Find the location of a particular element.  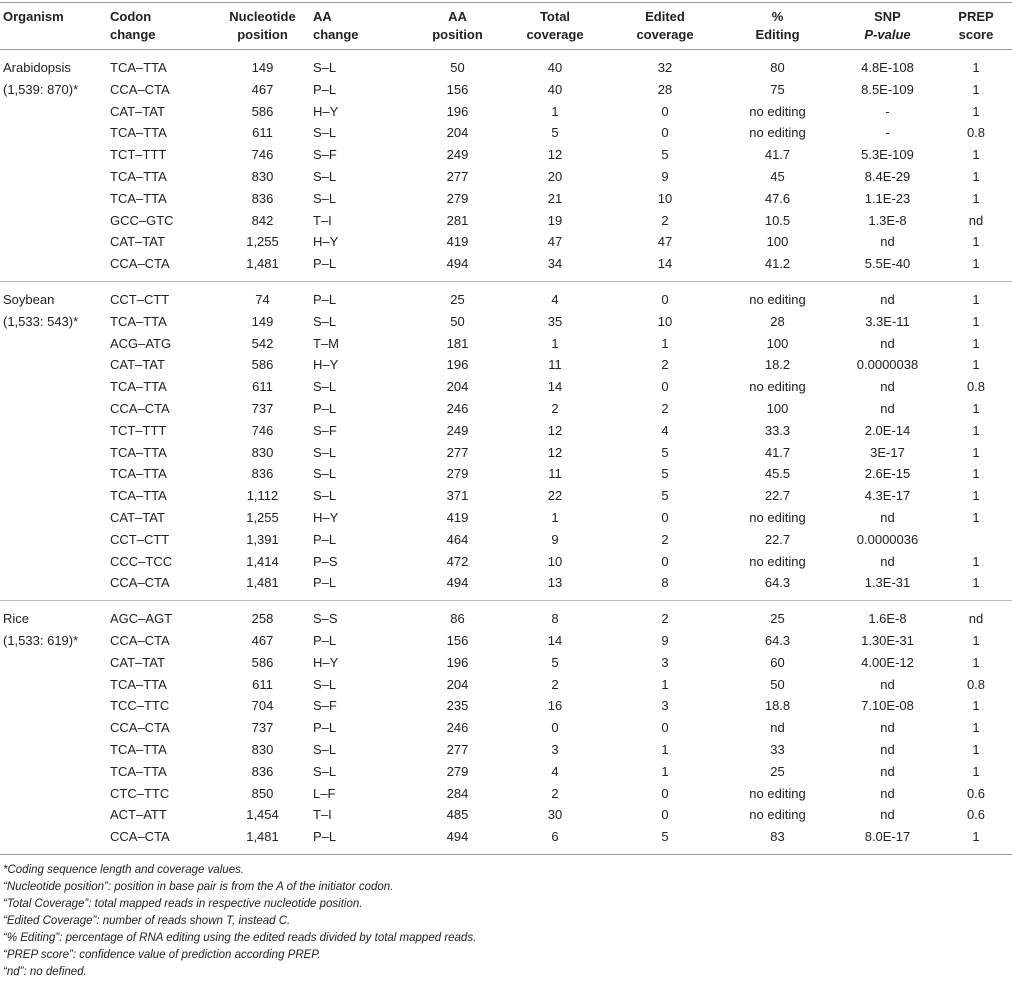

table-cell: H–Y is located at coordinates (326, 242).